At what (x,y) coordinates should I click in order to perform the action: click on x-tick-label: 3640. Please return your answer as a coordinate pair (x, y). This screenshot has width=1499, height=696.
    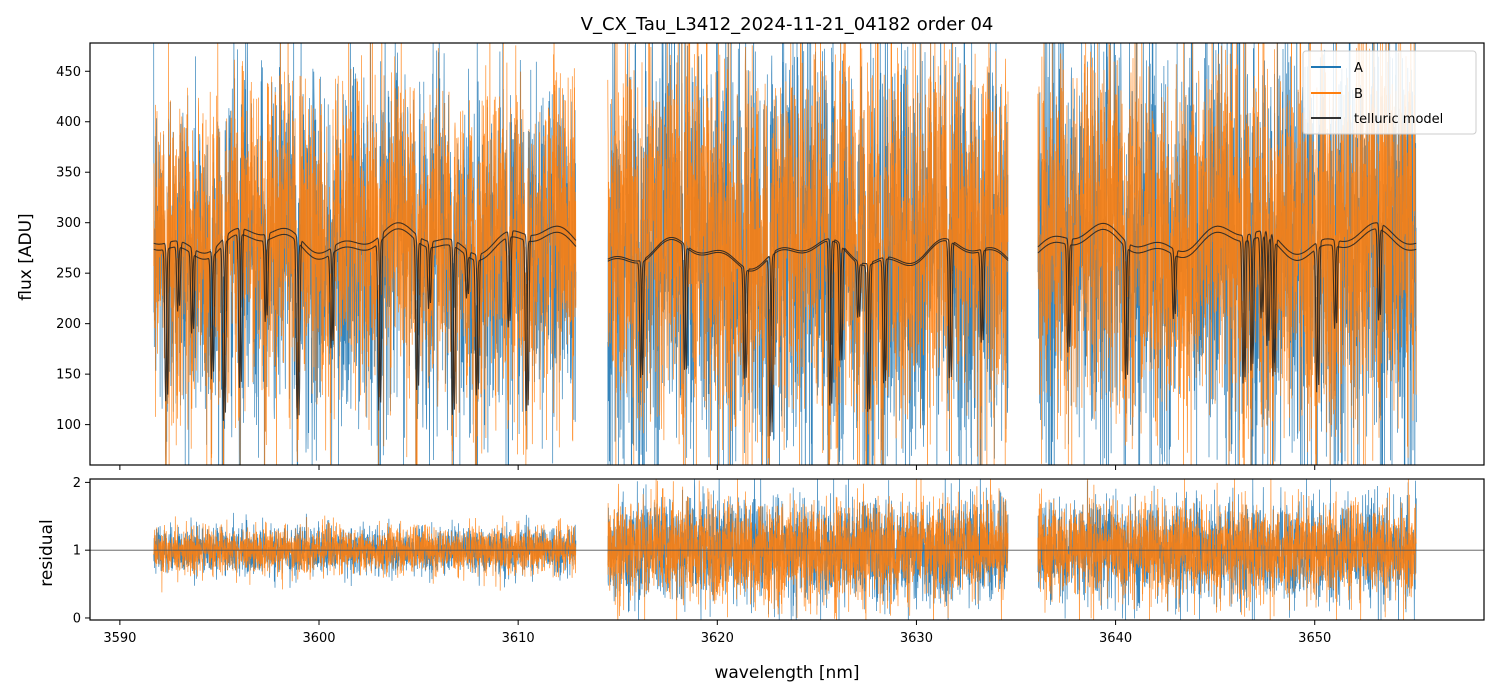
    Looking at the image, I should click on (1115, 638).